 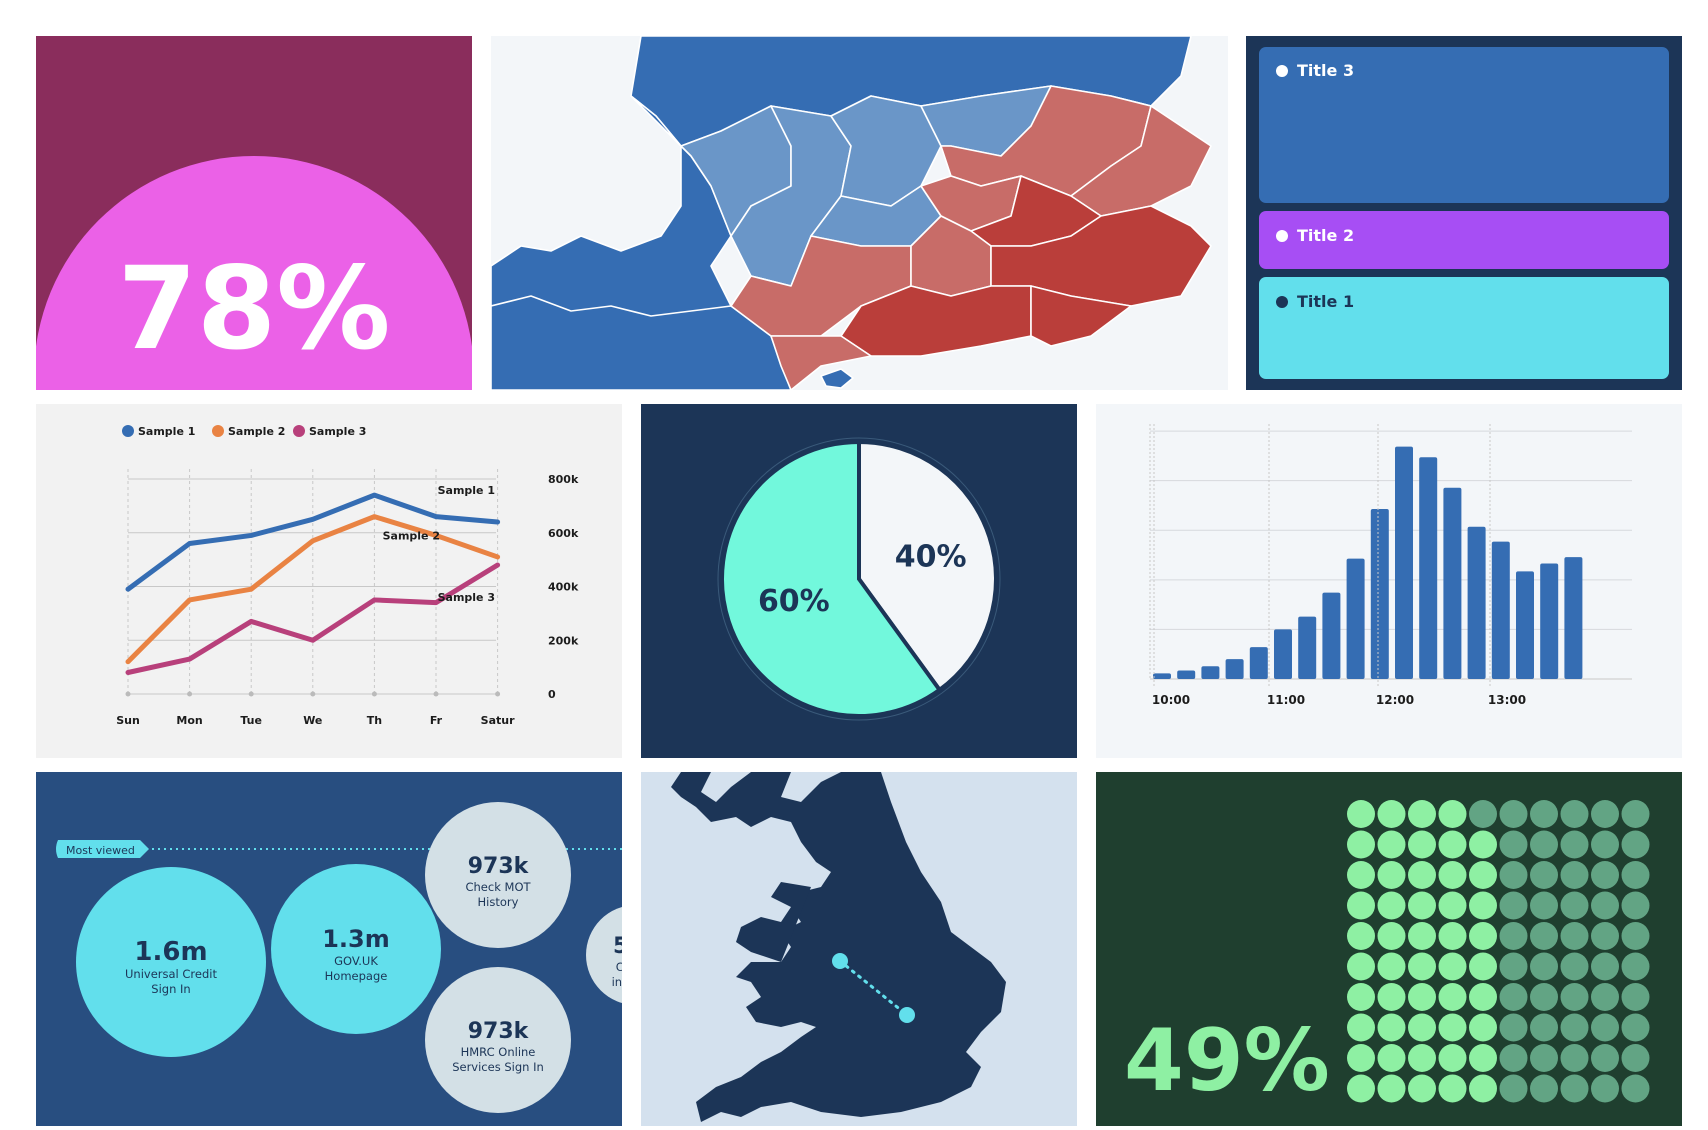 I want to click on y-tick-label: 800k, so click(x=563, y=479).